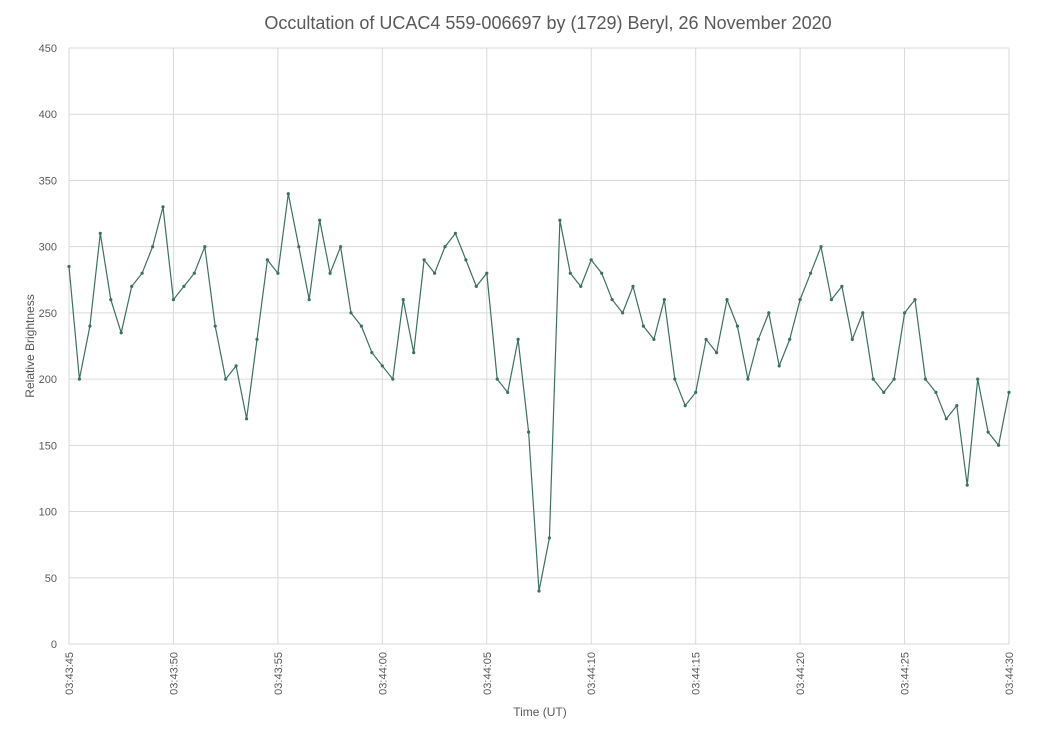 This screenshot has height=732, width=1051. What do you see at coordinates (592, 673) in the screenshot?
I see `x-tick-label: 03:44:10` at bounding box center [592, 673].